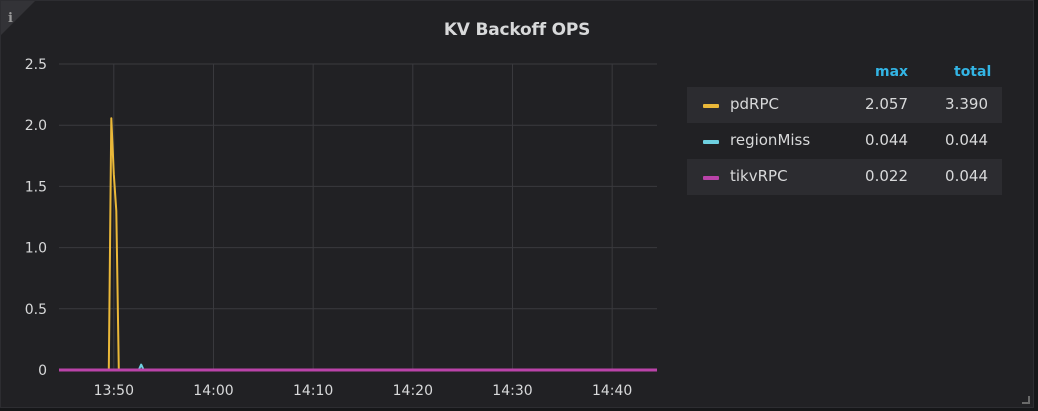  Describe the element at coordinates (966, 104) in the screenshot. I see `legend-value-total: 3.390` at that location.